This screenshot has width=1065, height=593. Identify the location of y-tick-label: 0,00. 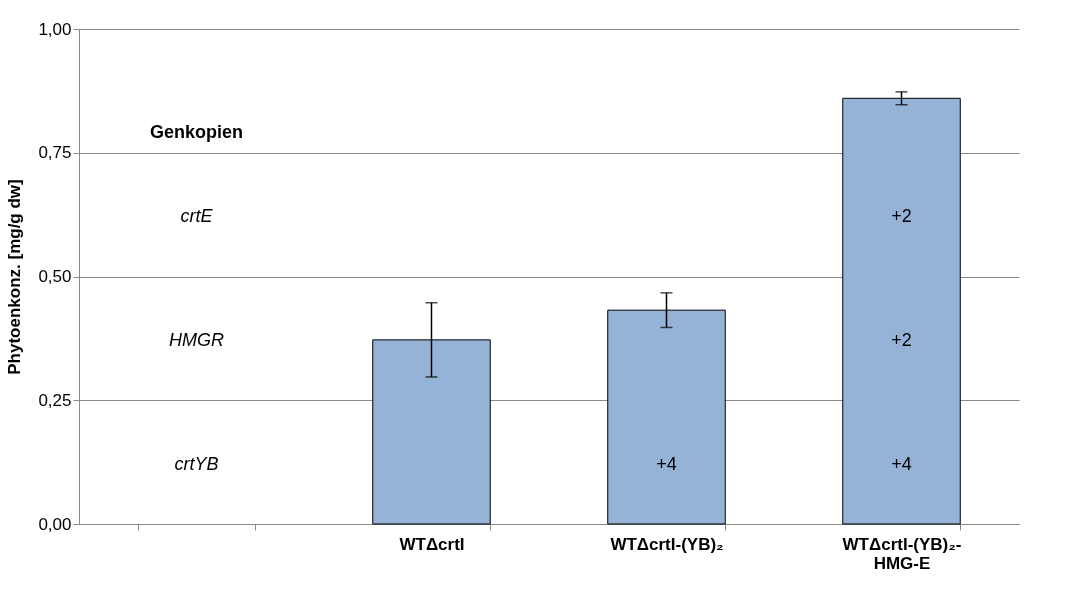
(55, 524).